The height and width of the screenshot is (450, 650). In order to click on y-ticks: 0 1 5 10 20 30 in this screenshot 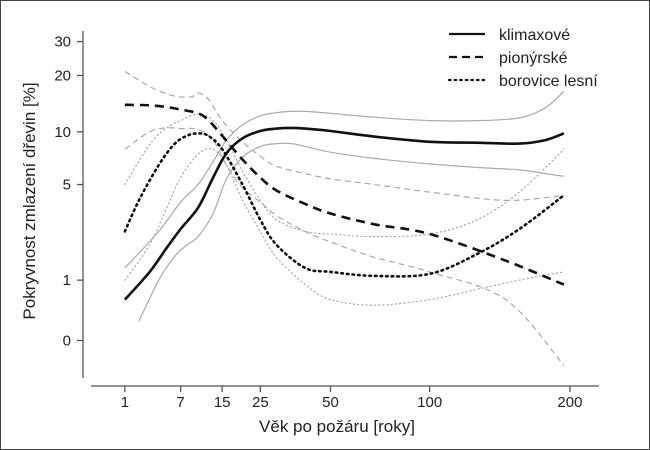, I will do `click(68, 191)`.